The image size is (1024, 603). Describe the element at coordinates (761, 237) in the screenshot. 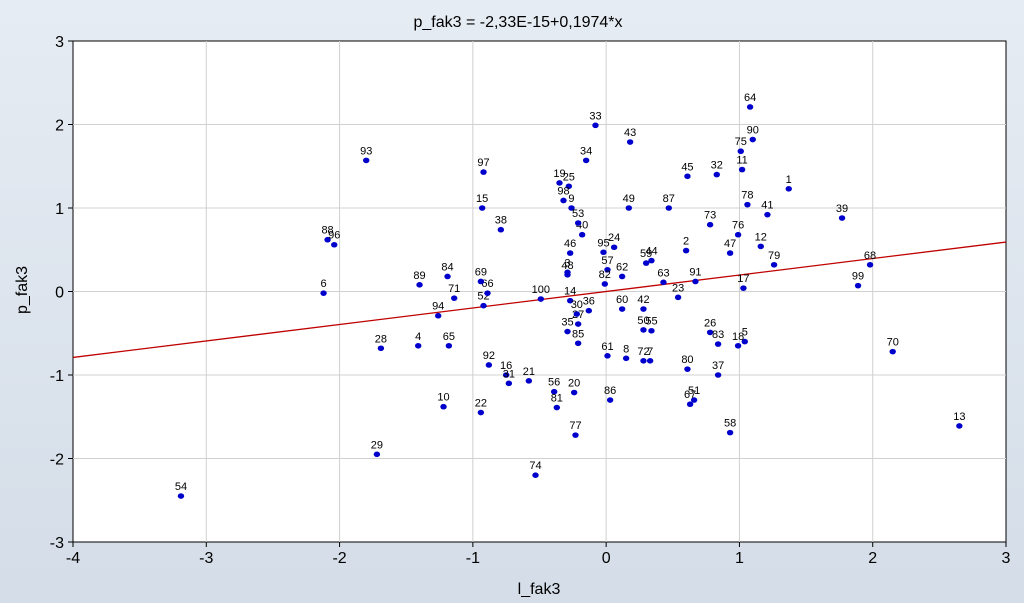

I see `point-label-12: 12` at that location.